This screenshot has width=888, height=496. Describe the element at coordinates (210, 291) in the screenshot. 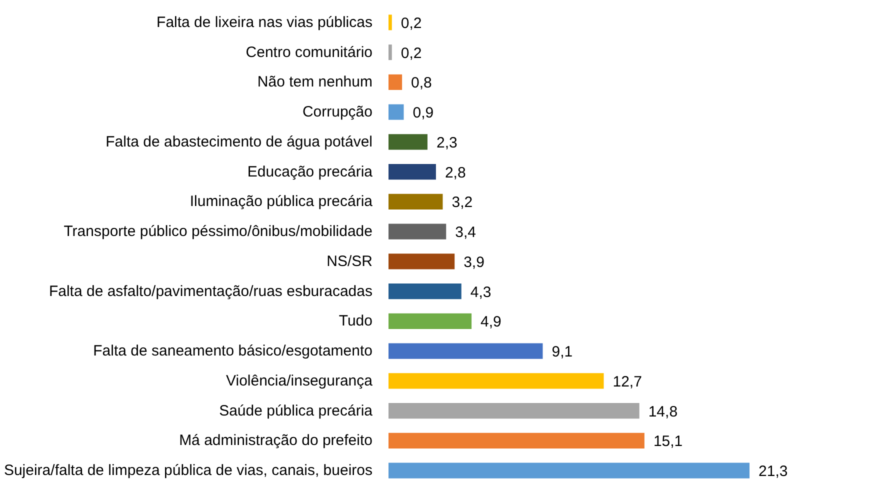

I see `y-tick-label: Falta de asfalto/pavimentação/ruas esburacadas` at that location.